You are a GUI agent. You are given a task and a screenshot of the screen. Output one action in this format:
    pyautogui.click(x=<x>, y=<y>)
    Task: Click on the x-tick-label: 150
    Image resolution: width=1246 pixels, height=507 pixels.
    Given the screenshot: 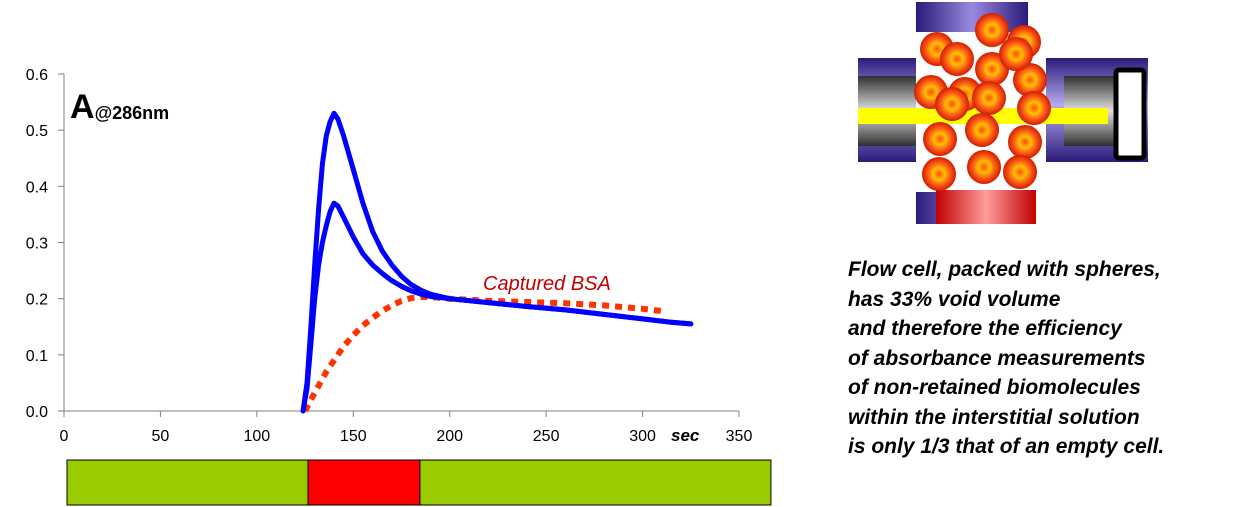 What is the action you would take?
    pyautogui.click(x=353, y=436)
    